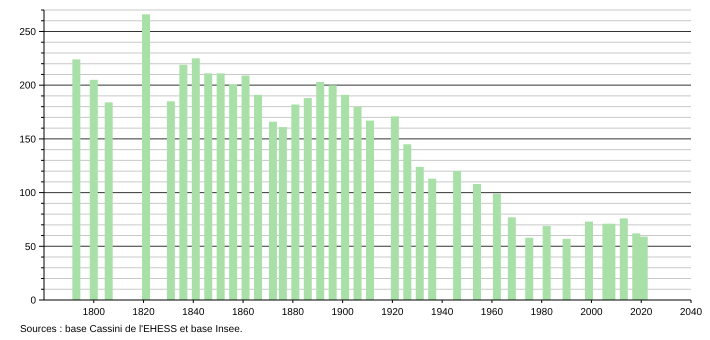  What do you see at coordinates (342, 312) in the screenshot?
I see `x-tick-label: 1900` at bounding box center [342, 312].